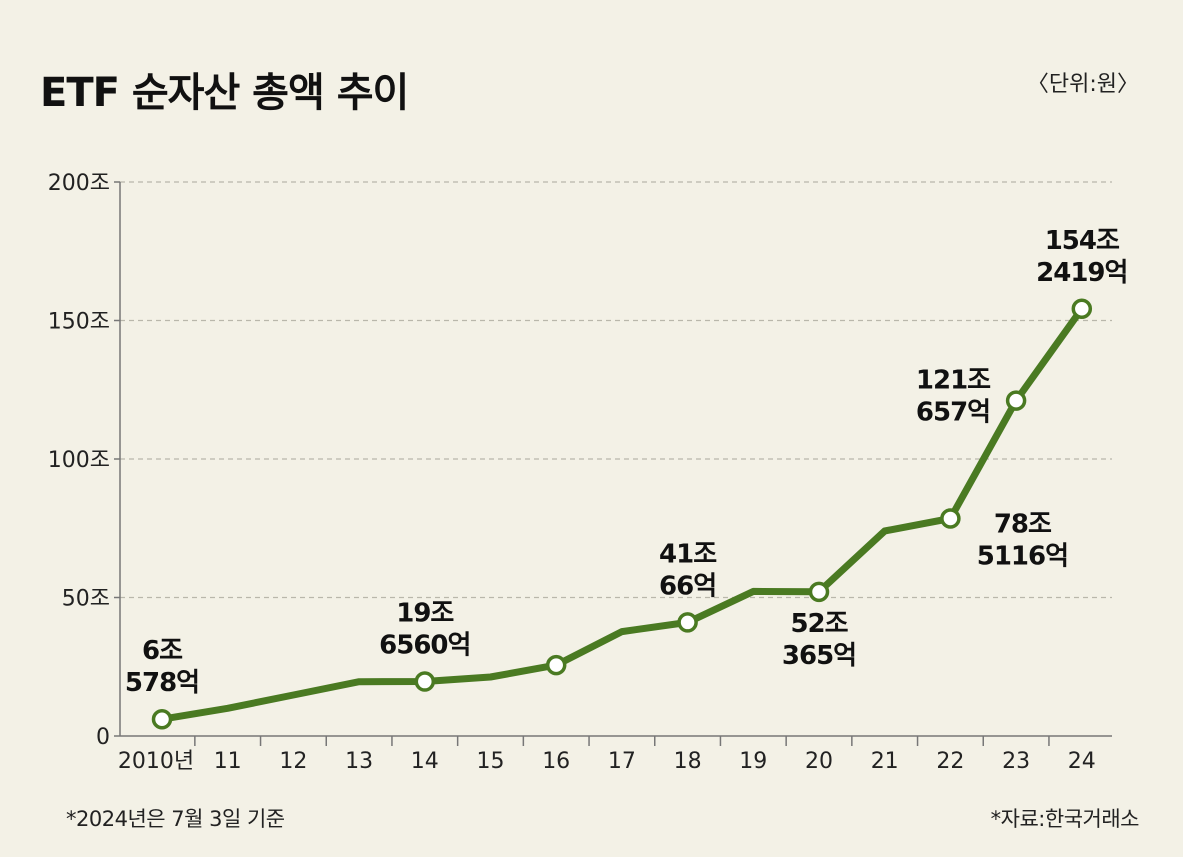 This screenshot has height=857, width=1183. I want to click on y-axis: 0 50조 100조 150조 200조, so click(84, 460).